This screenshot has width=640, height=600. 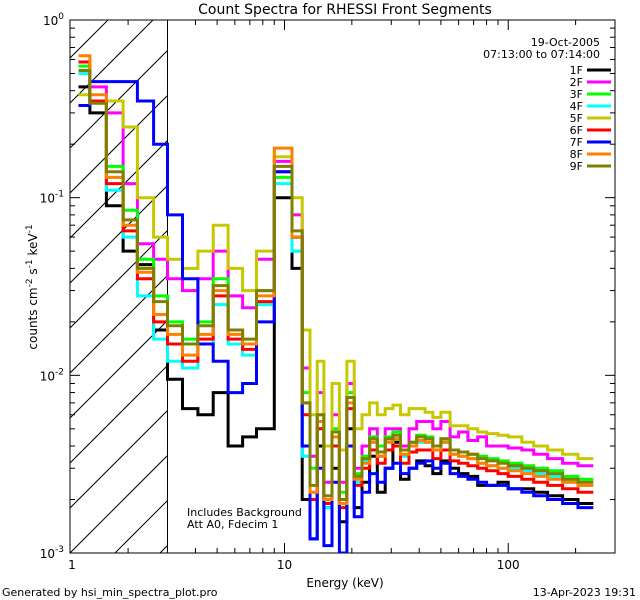 I want to click on y-axis-label: counts cm-2 s-1 keV-1, so click(x=32, y=286).